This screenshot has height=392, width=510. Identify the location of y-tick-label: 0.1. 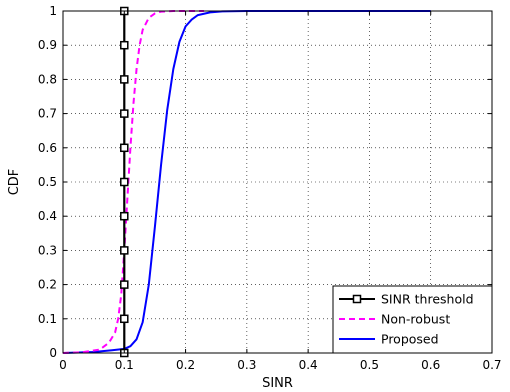
(47, 319).